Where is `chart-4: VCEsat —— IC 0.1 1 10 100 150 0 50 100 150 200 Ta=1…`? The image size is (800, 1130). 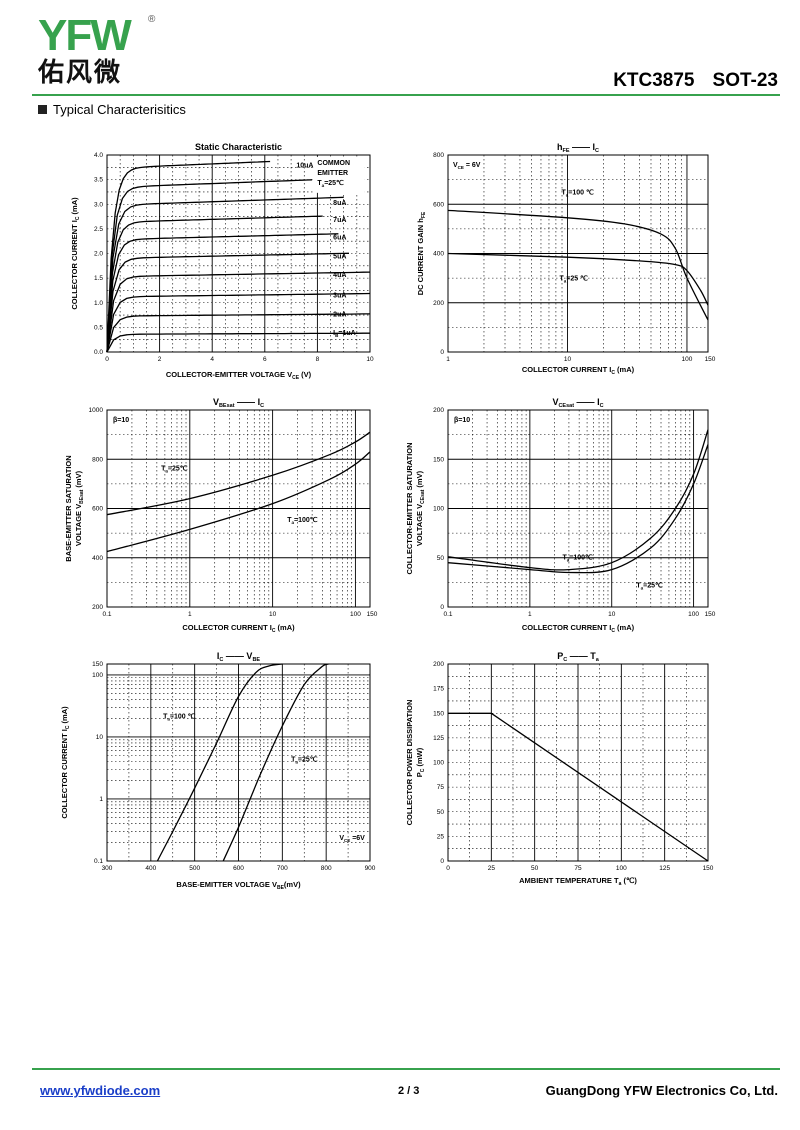
chart-4: VCEsat —— IC 0.1 1 10 100 150 0 50 100 150 200 Ta=1… is located at coordinates (560, 515).